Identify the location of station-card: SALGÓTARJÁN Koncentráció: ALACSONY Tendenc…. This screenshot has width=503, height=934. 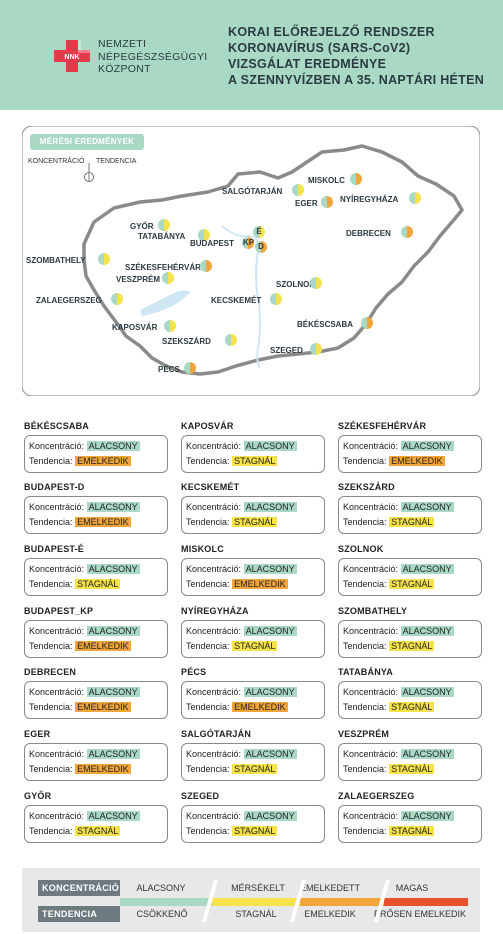
(253, 755).